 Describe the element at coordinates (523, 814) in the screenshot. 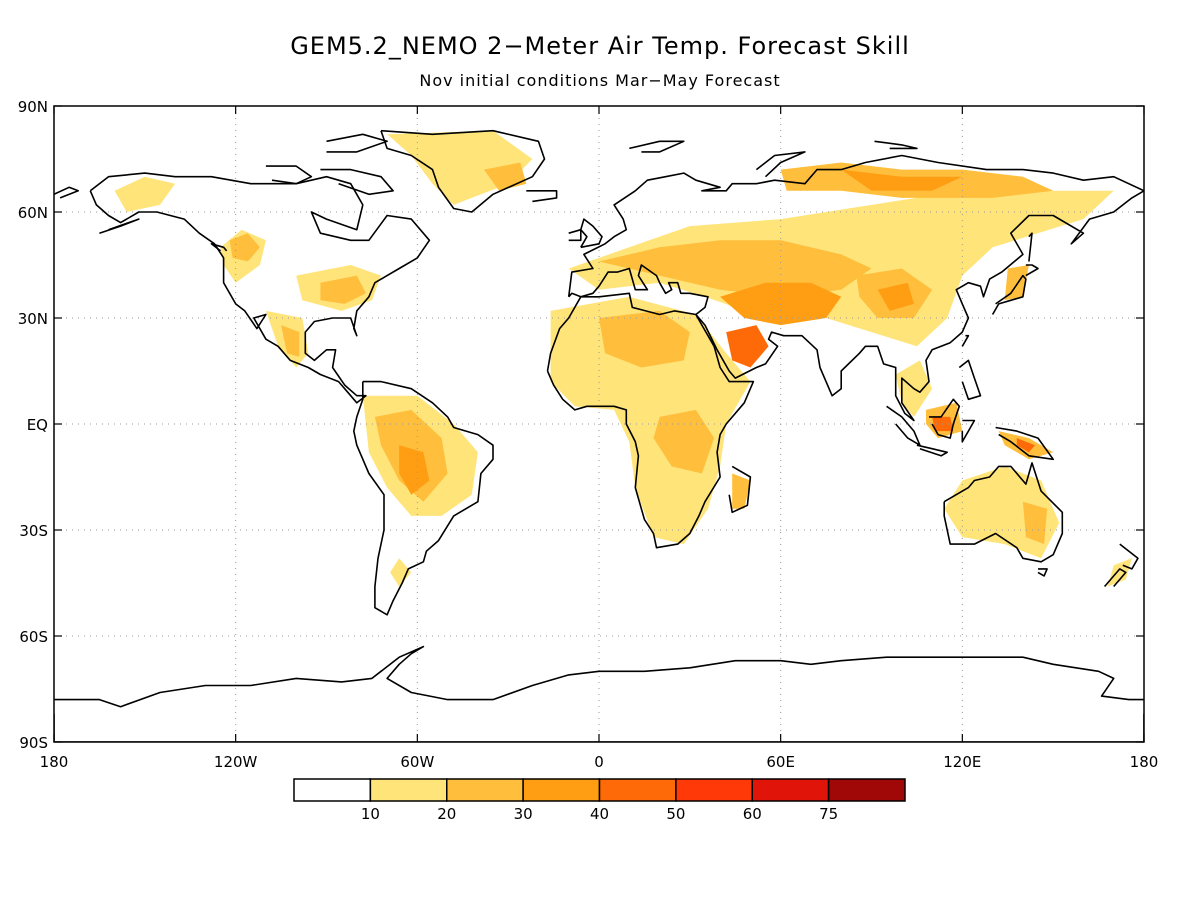

I see `colorbar-label: 30` at that location.